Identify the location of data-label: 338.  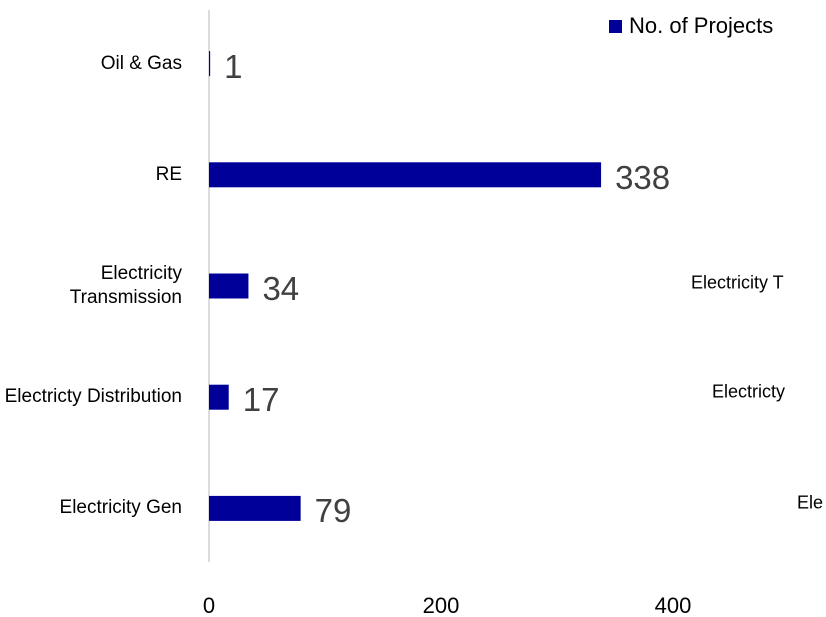
(643, 177).